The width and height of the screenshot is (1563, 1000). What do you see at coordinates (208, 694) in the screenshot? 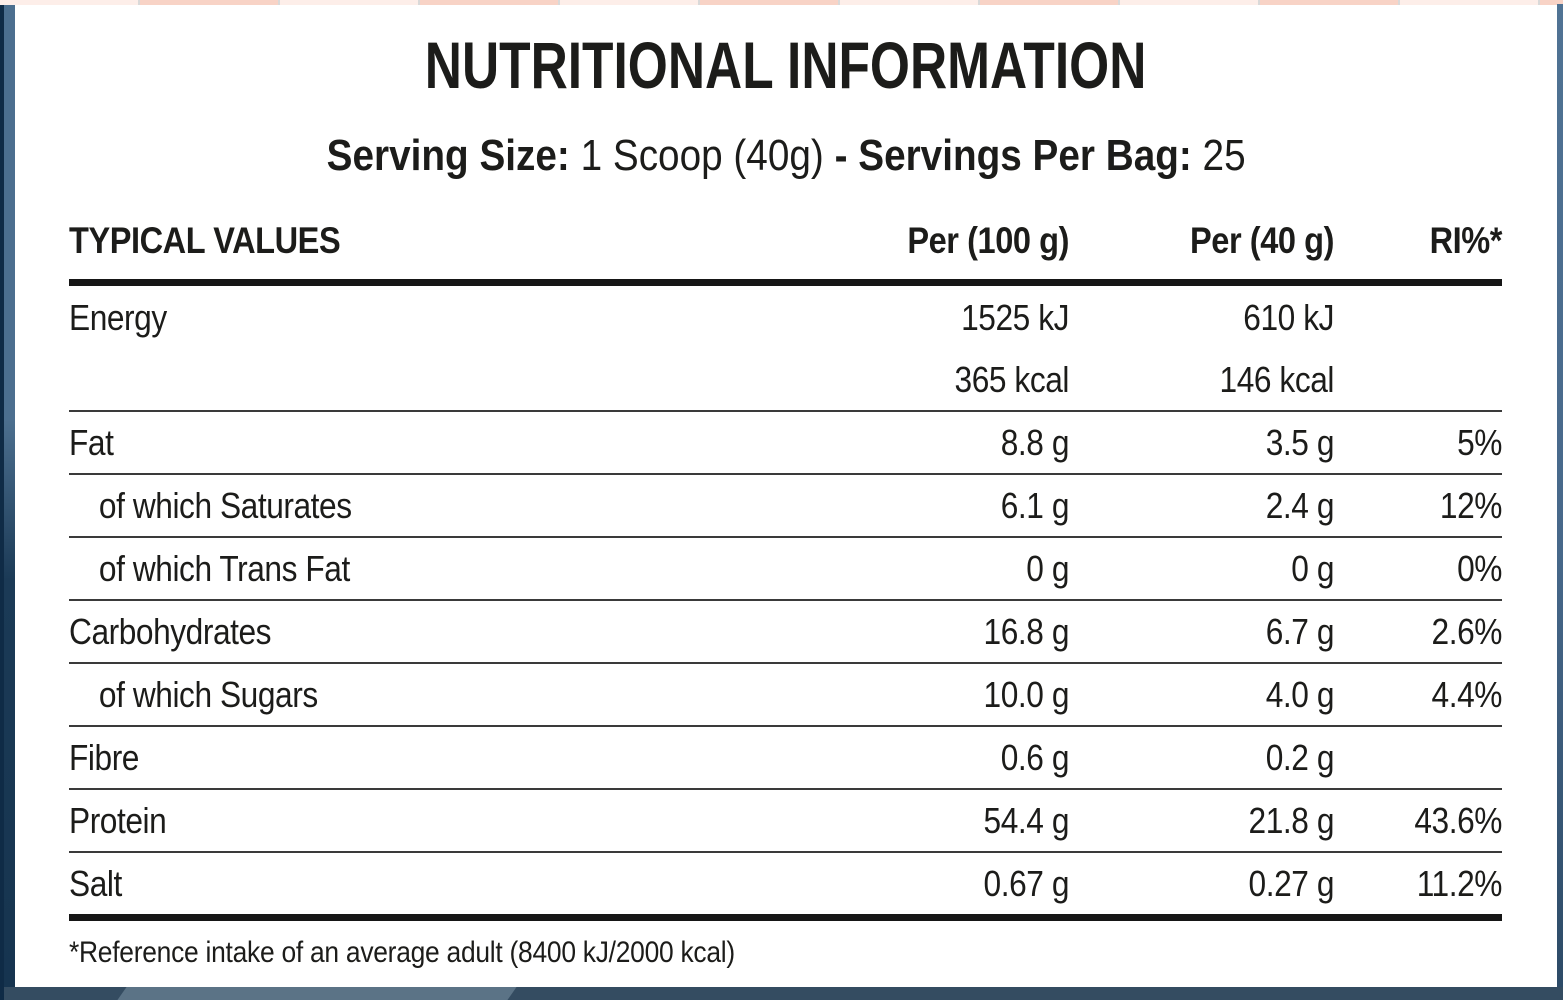
I see `row-label: of which Sugars` at bounding box center [208, 694].